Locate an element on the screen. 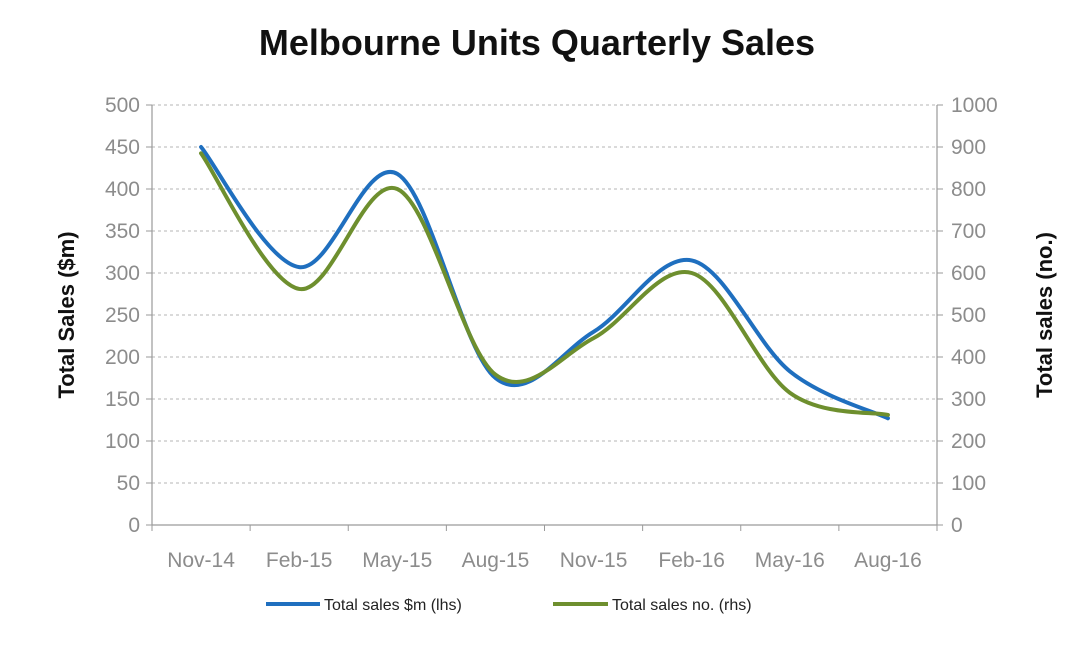 Image resolution: width=1074 pixels, height=650 pixels. left-tick-label: 0 is located at coordinates (134, 525).